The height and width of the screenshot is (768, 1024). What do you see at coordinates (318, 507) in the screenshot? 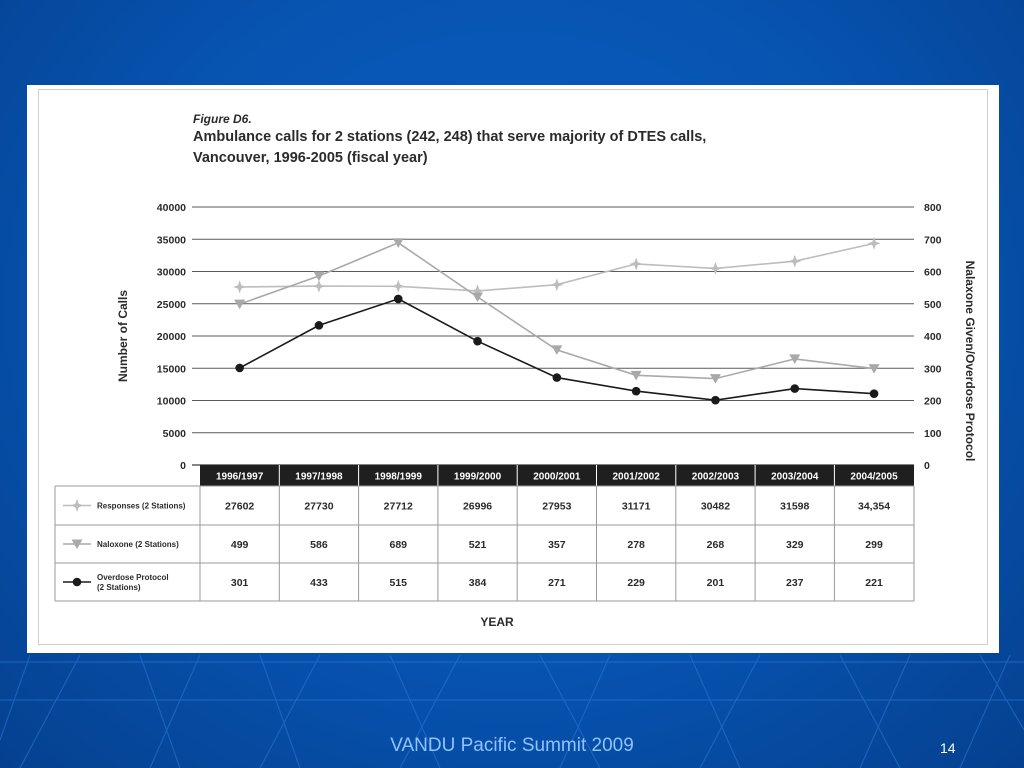
I see `data-label: 27730` at bounding box center [318, 507].